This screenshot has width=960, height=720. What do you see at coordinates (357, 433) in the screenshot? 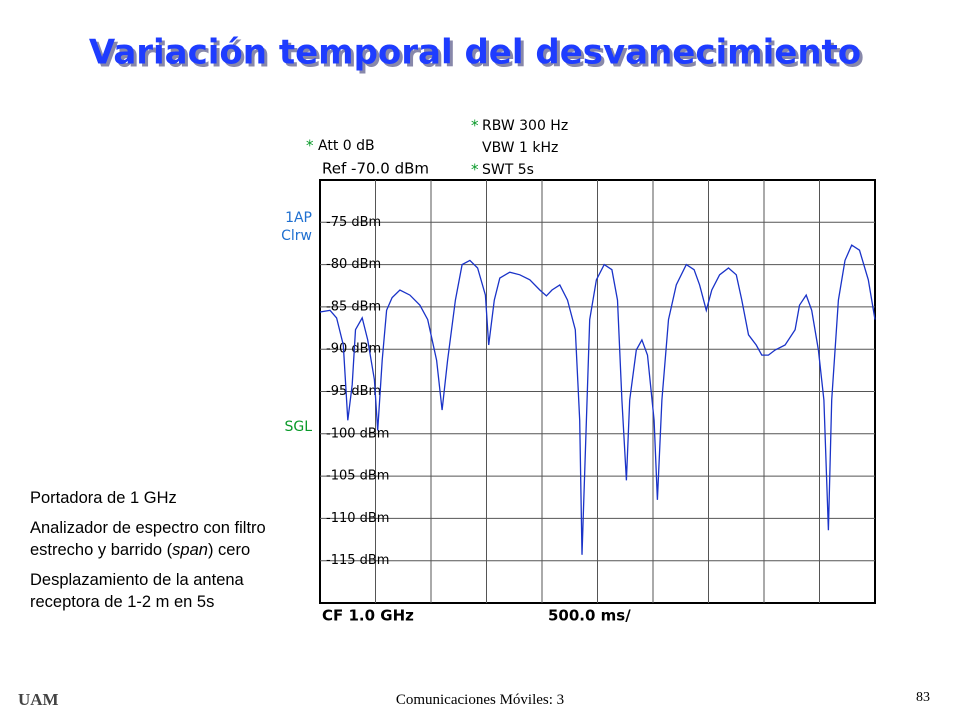
I see `y-tick-label: -100 dBm` at bounding box center [357, 433].